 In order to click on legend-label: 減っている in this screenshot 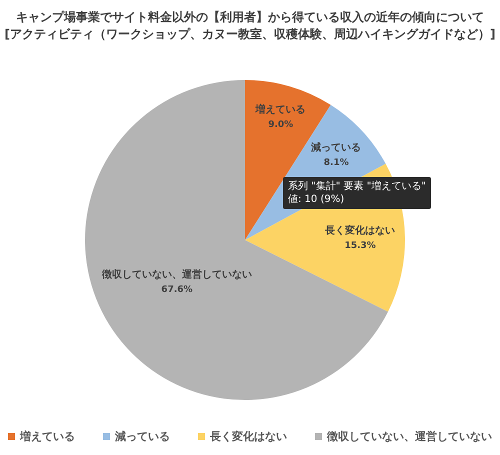, I will do `click(142, 436)`.